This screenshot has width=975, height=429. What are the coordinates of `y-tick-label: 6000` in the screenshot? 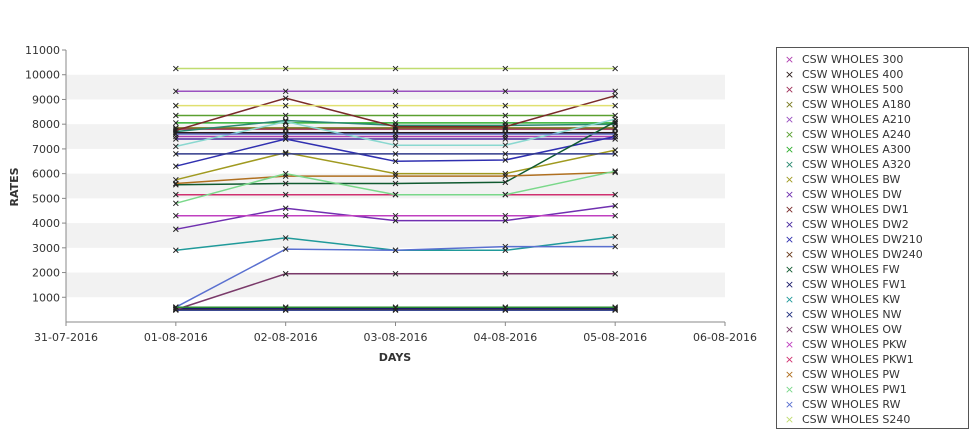 It's located at (46, 174).